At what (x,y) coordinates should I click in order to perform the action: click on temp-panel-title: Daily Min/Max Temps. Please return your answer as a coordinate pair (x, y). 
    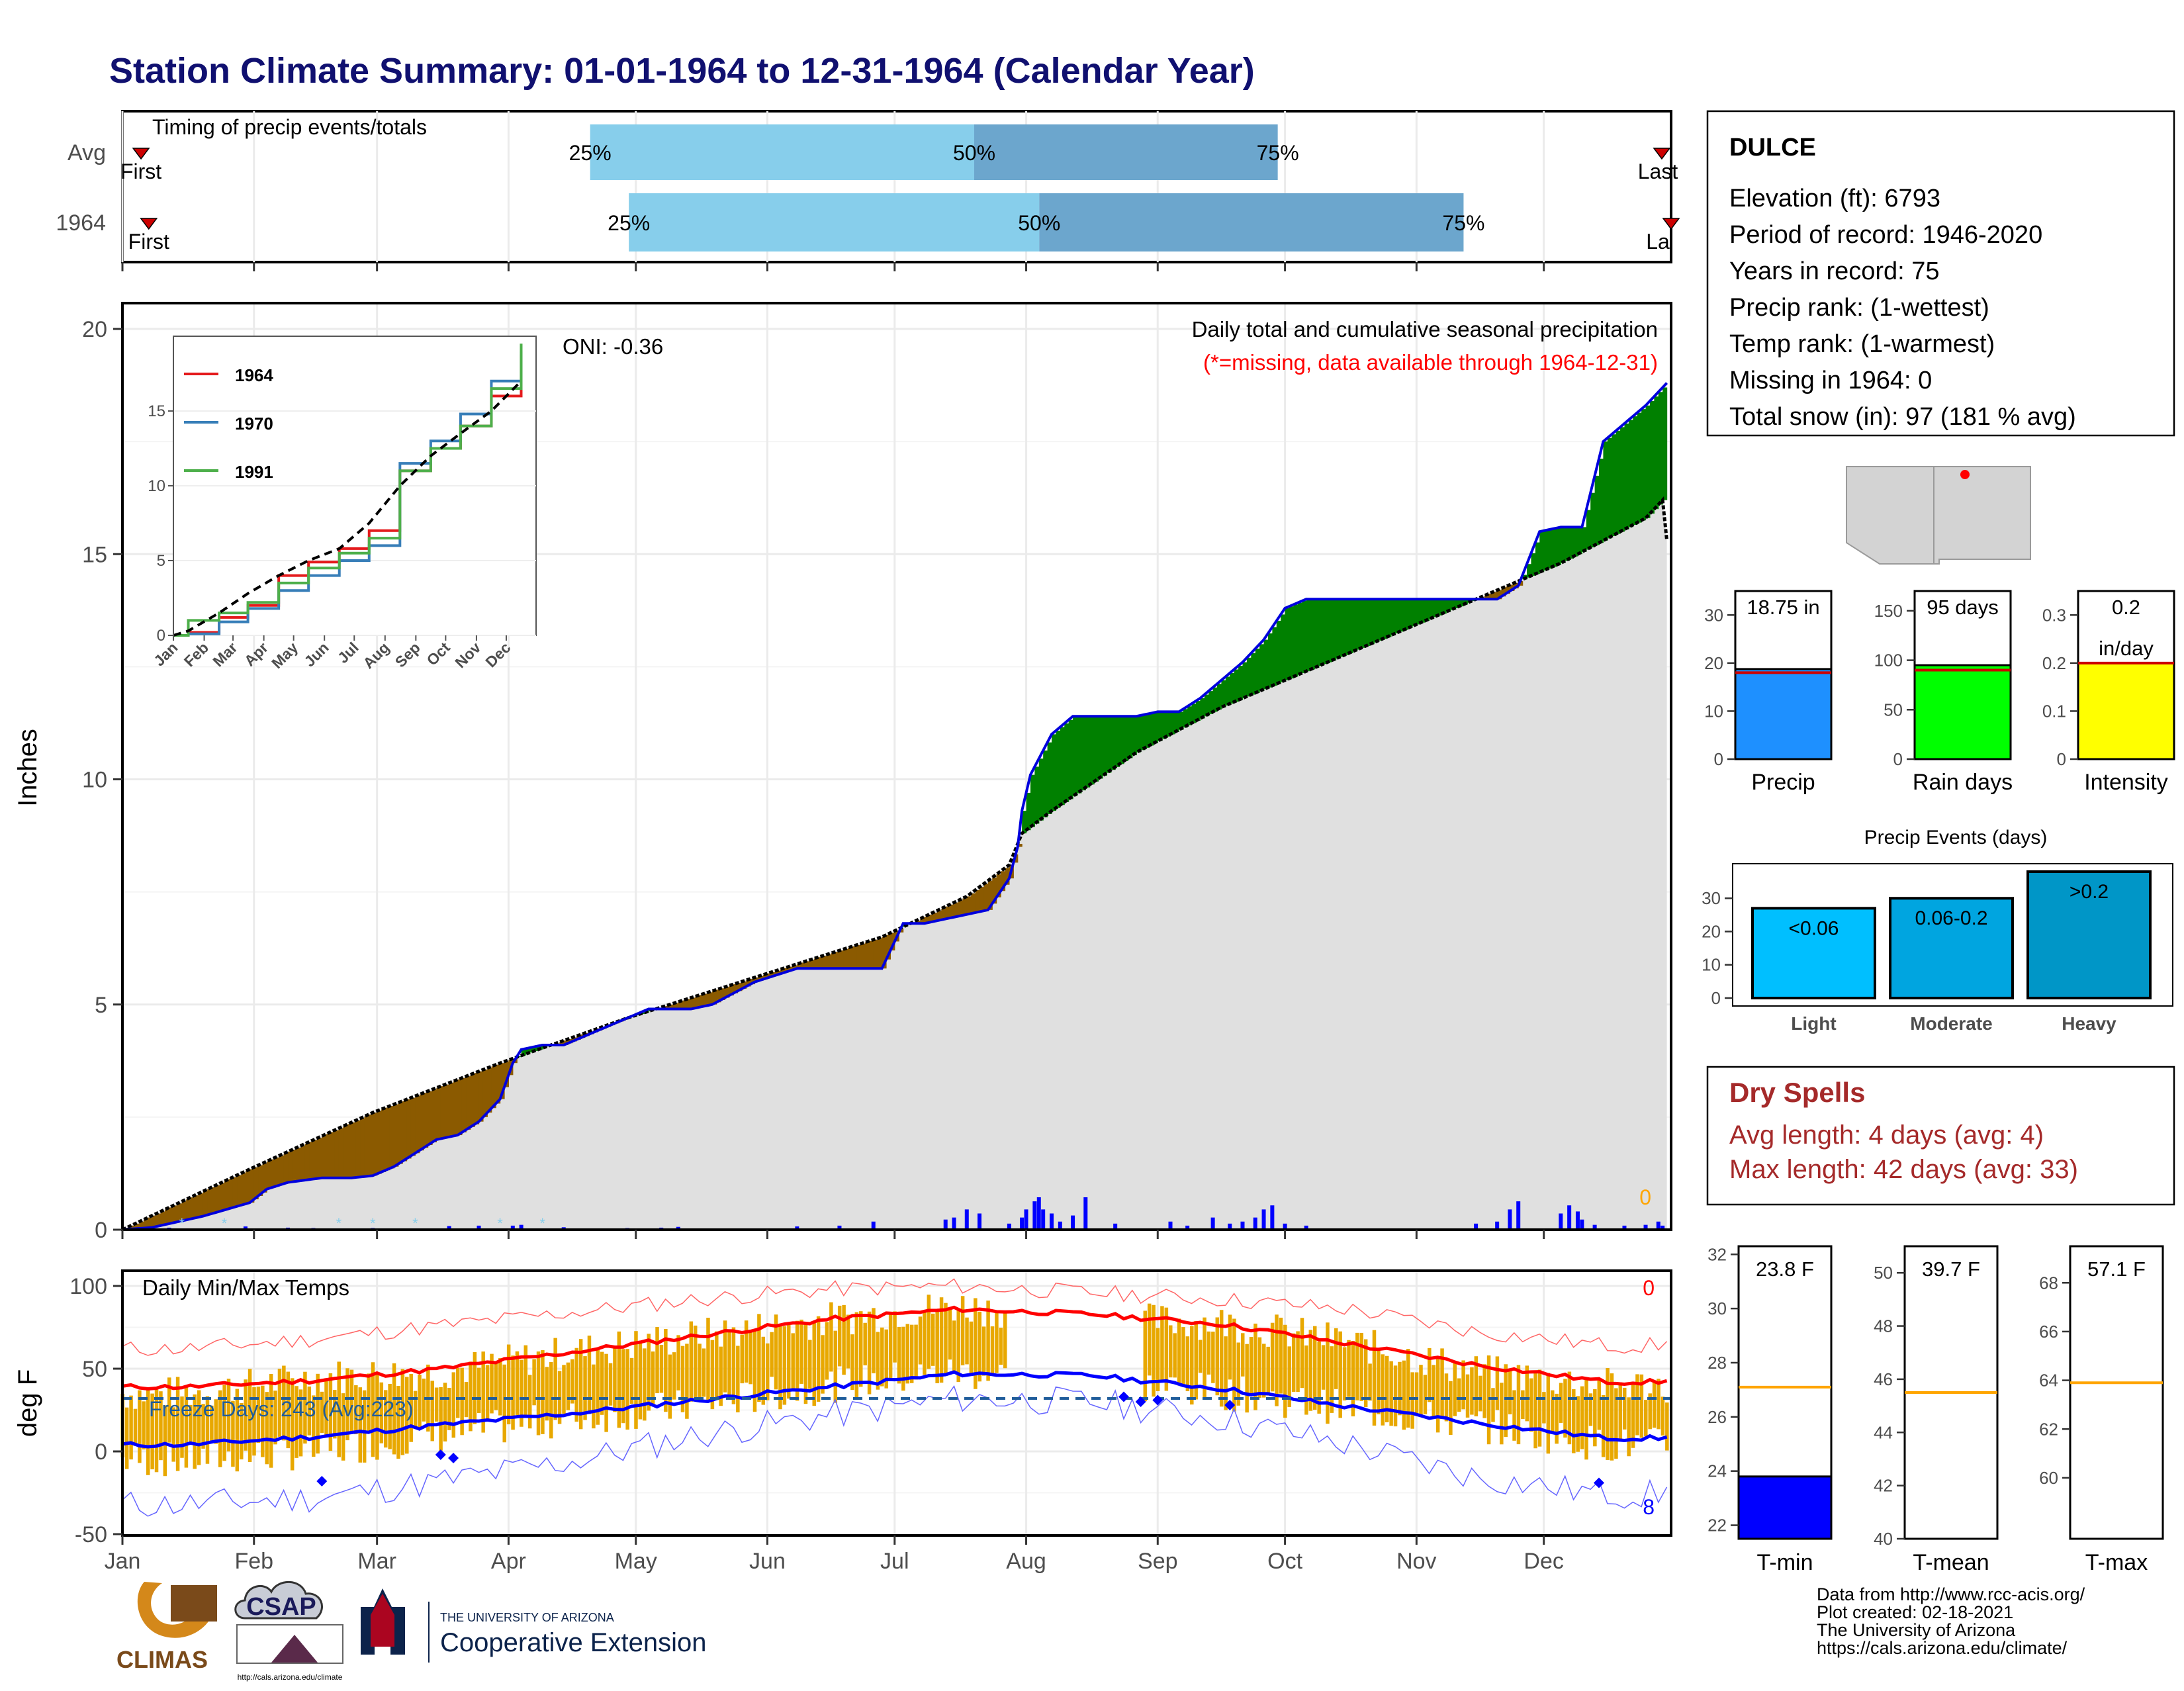
    Looking at the image, I should click on (245, 1288).